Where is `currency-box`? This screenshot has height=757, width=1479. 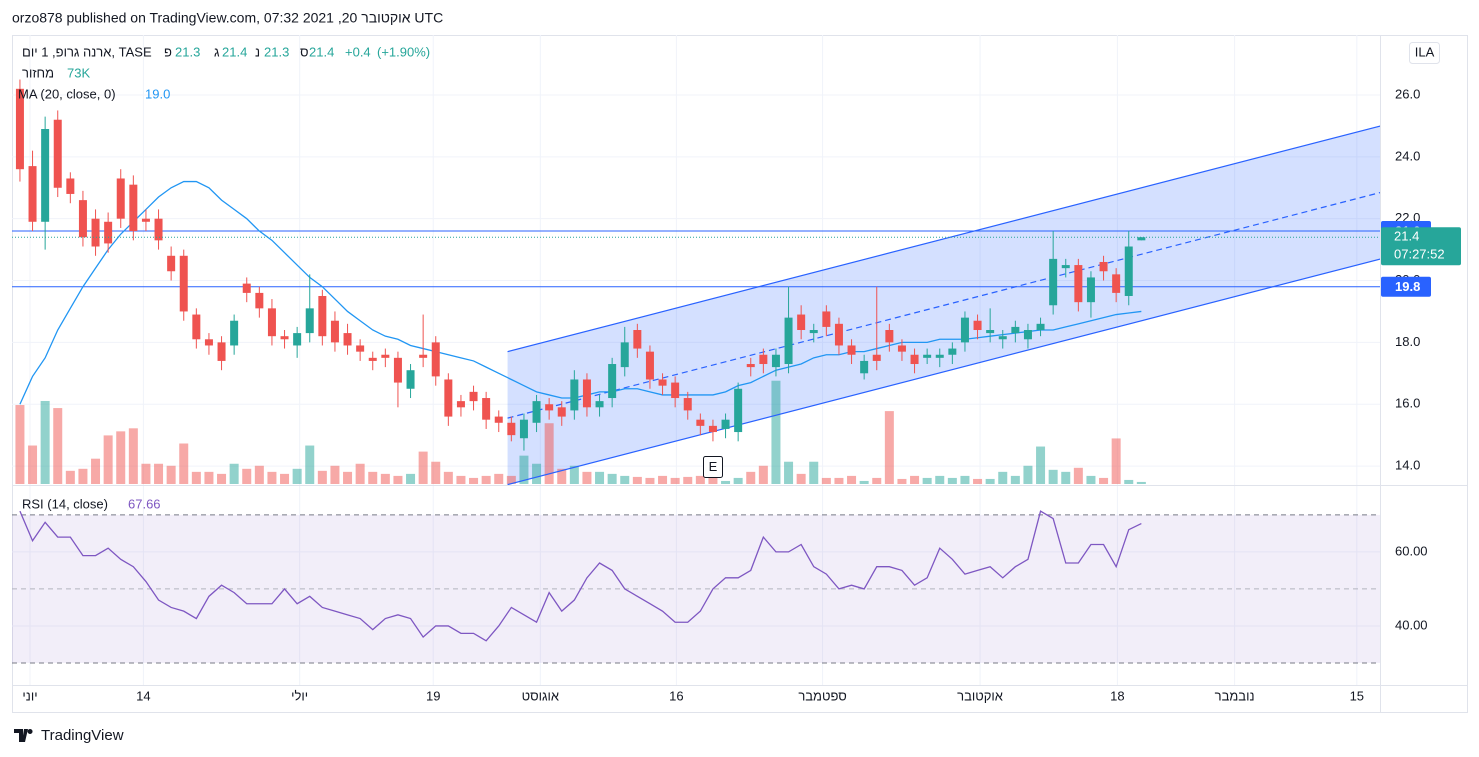
currency-box is located at coordinates (1424, 53).